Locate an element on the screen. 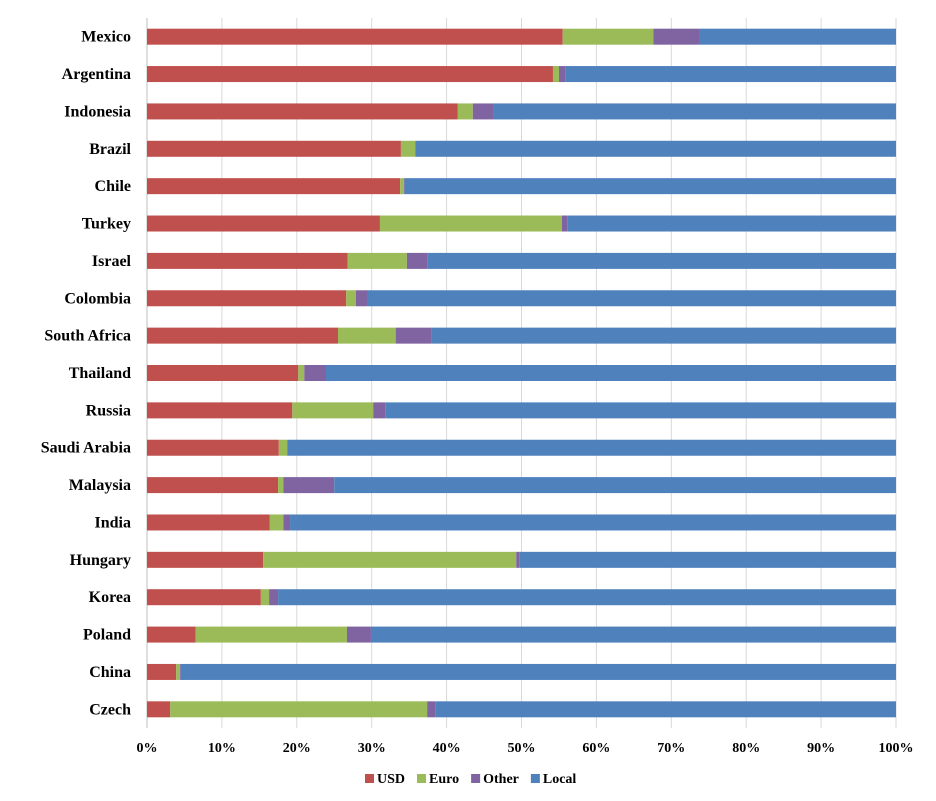  bar-other-india is located at coordinates (287, 522).